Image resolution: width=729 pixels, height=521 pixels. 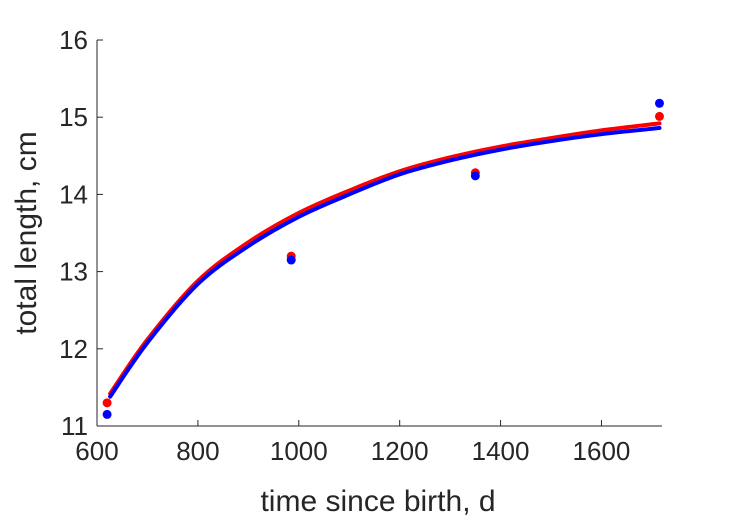 I want to click on y-tick-label: 14, so click(x=73, y=194).